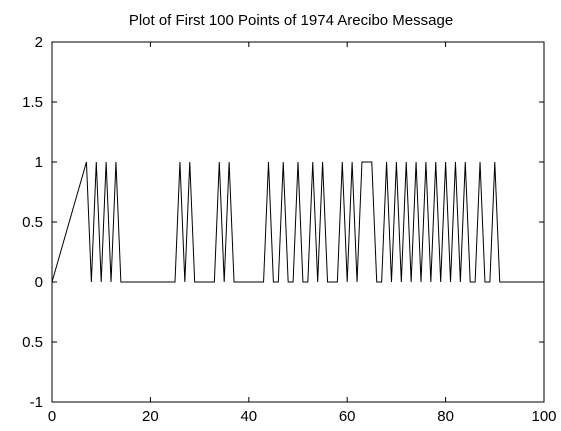 Image resolution: width=561 pixels, height=431 pixels. Describe the element at coordinates (543, 416) in the screenshot. I see `x-tick-label: 100` at that location.